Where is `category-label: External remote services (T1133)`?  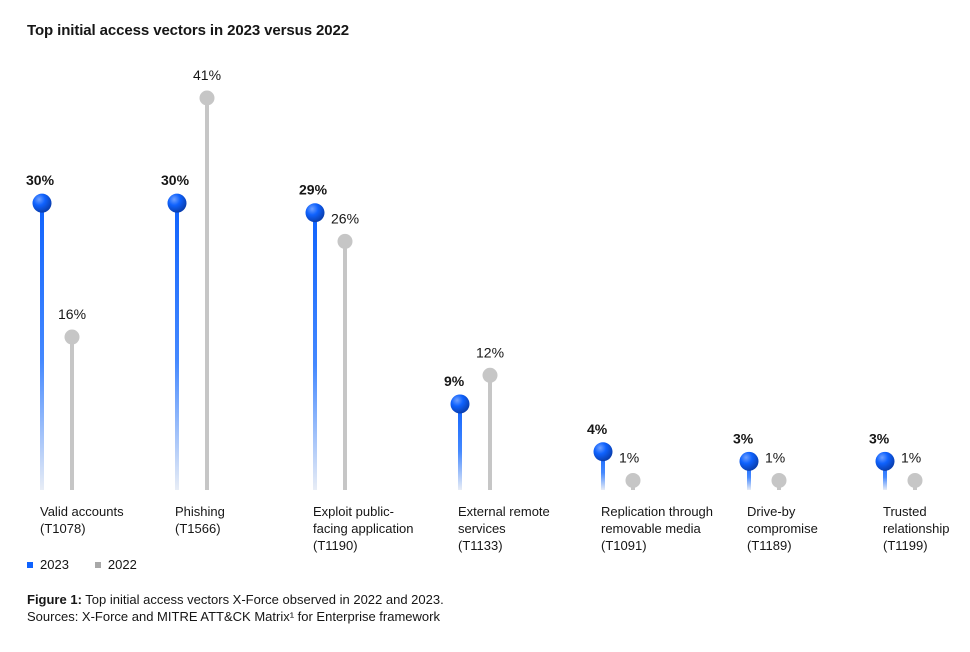
category-label: External remote services (T1133) is located at coordinates (504, 528).